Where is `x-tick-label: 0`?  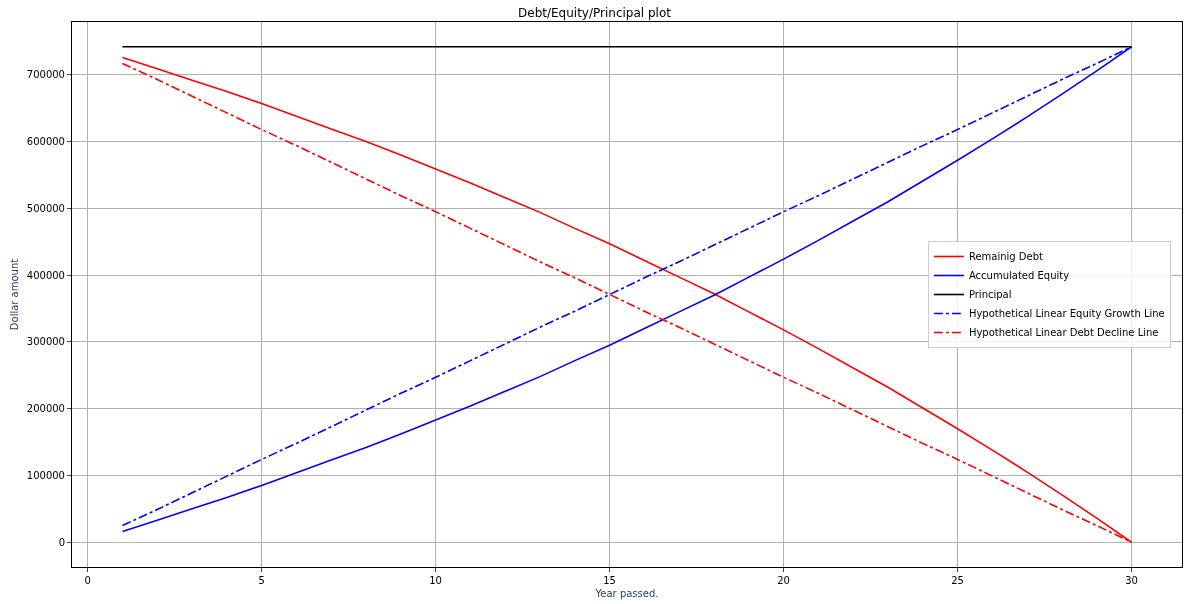
x-tick-label: 0 is located at coordinates (87, 580).